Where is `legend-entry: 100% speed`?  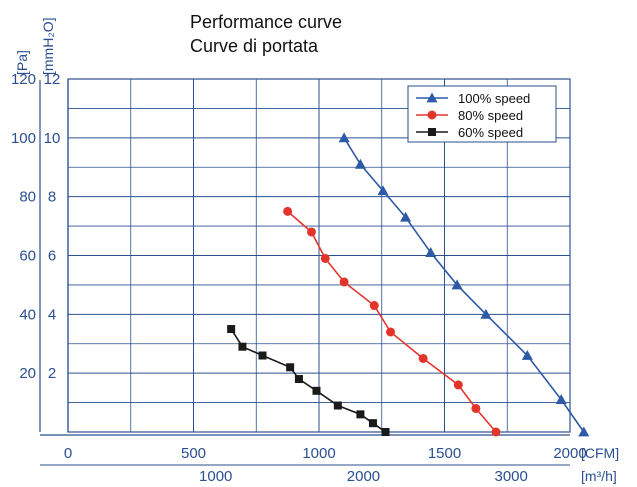
legend-entry: 100% speed is located at coordinates (494, 98).